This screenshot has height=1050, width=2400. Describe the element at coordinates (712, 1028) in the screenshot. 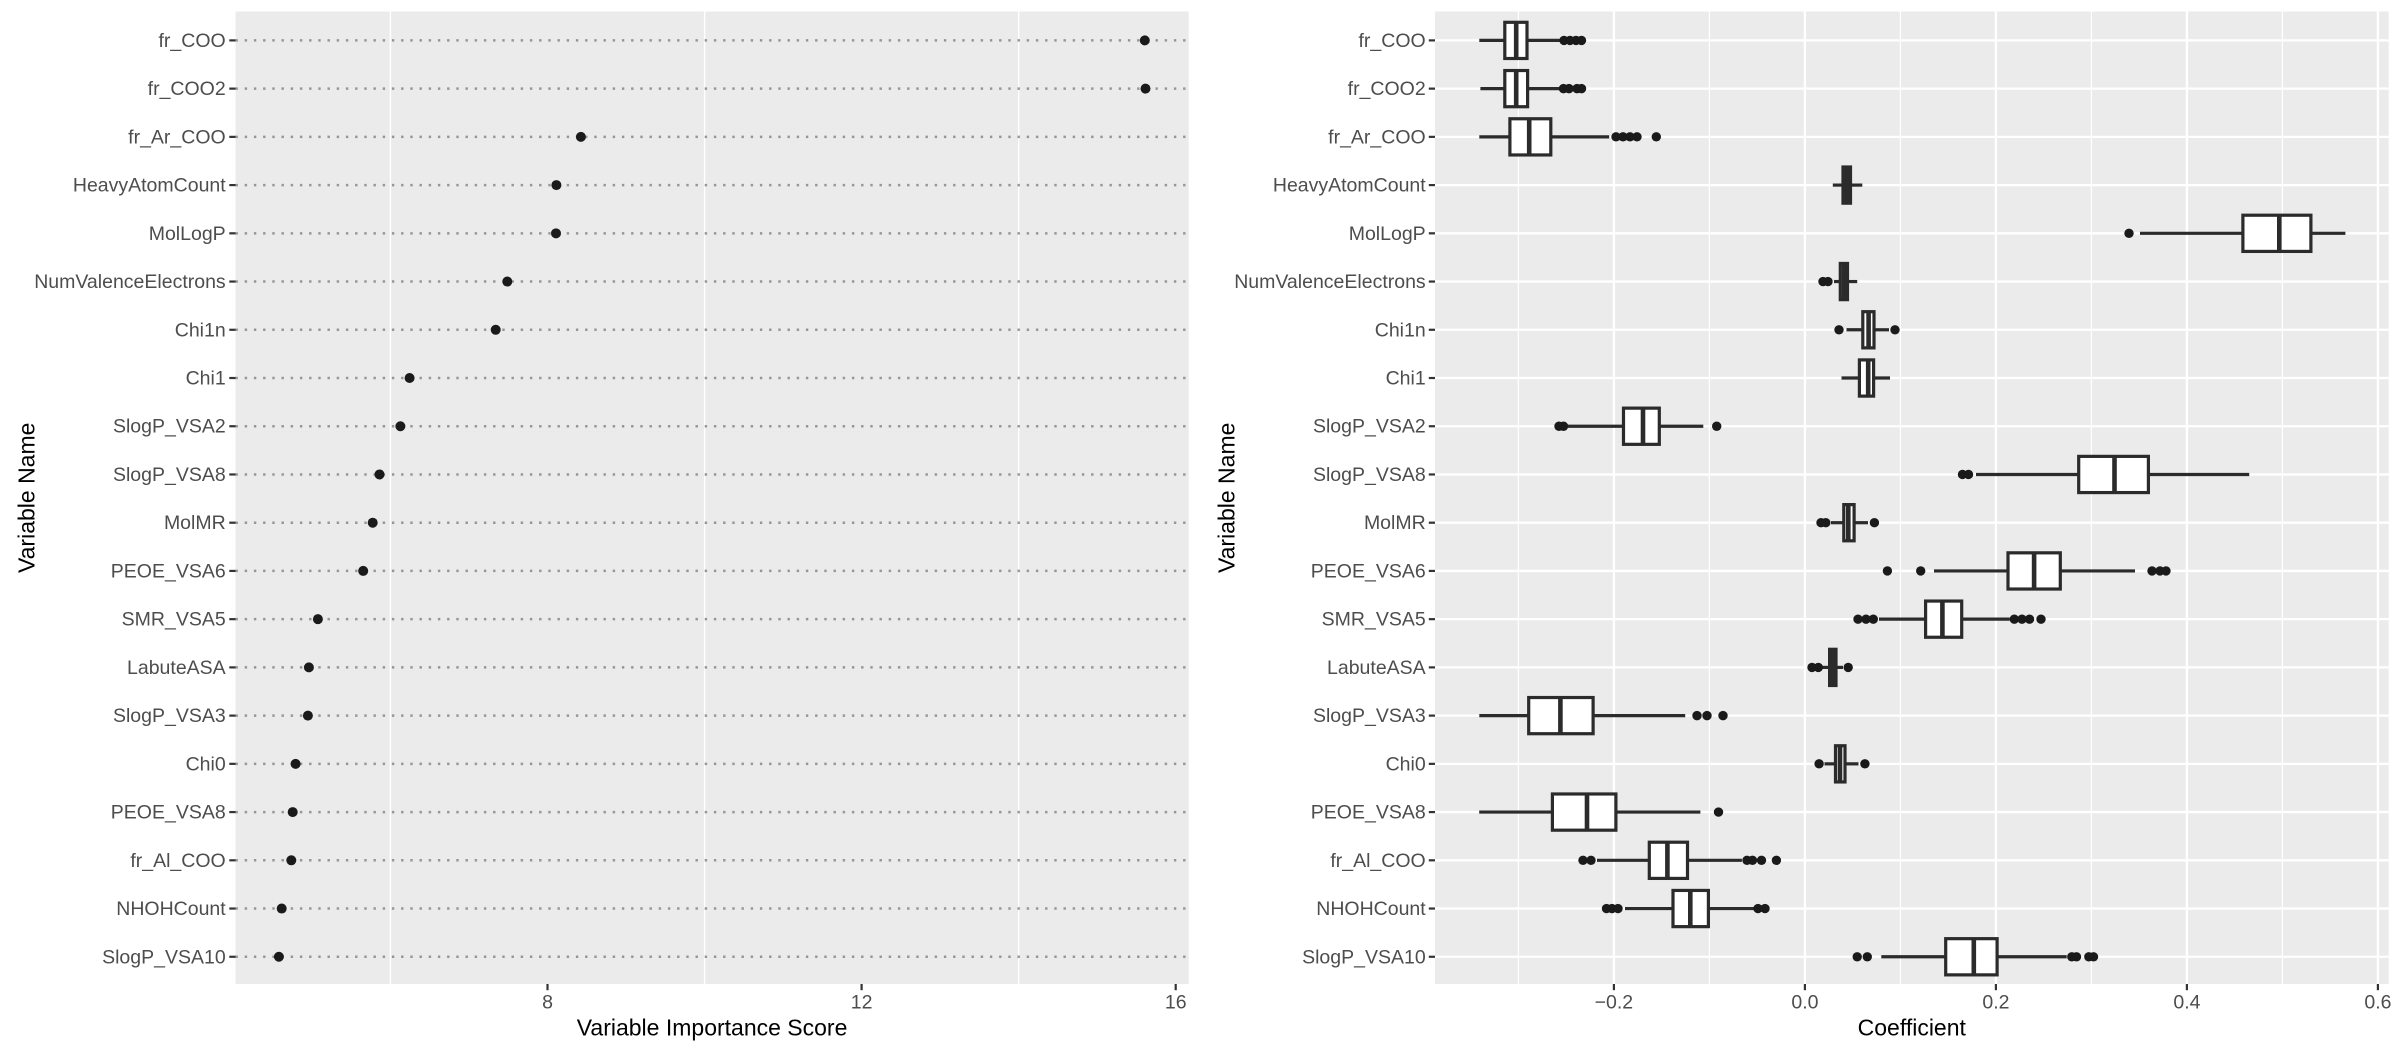

I see `svg-text: Variable Importance Score` at that location.